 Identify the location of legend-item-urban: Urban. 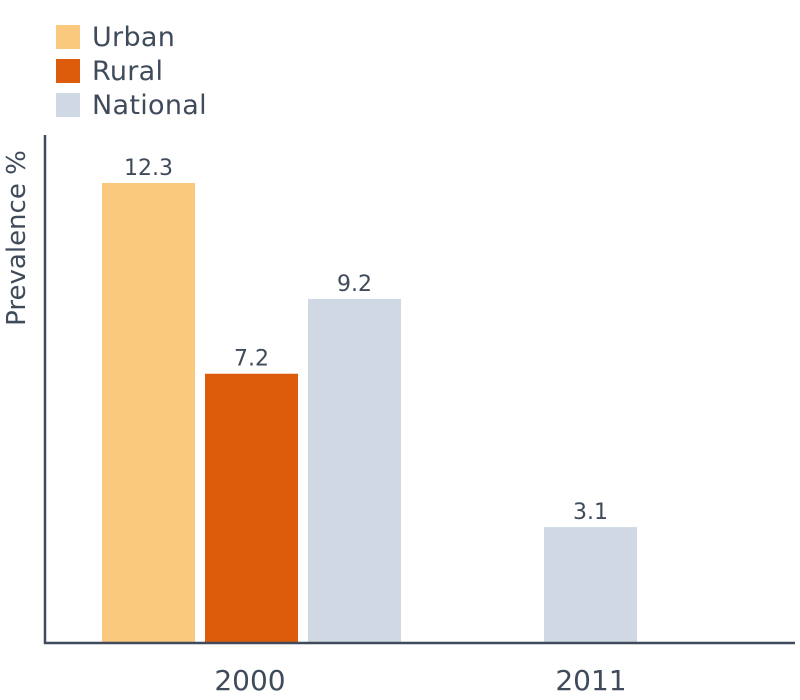
(131, 37).